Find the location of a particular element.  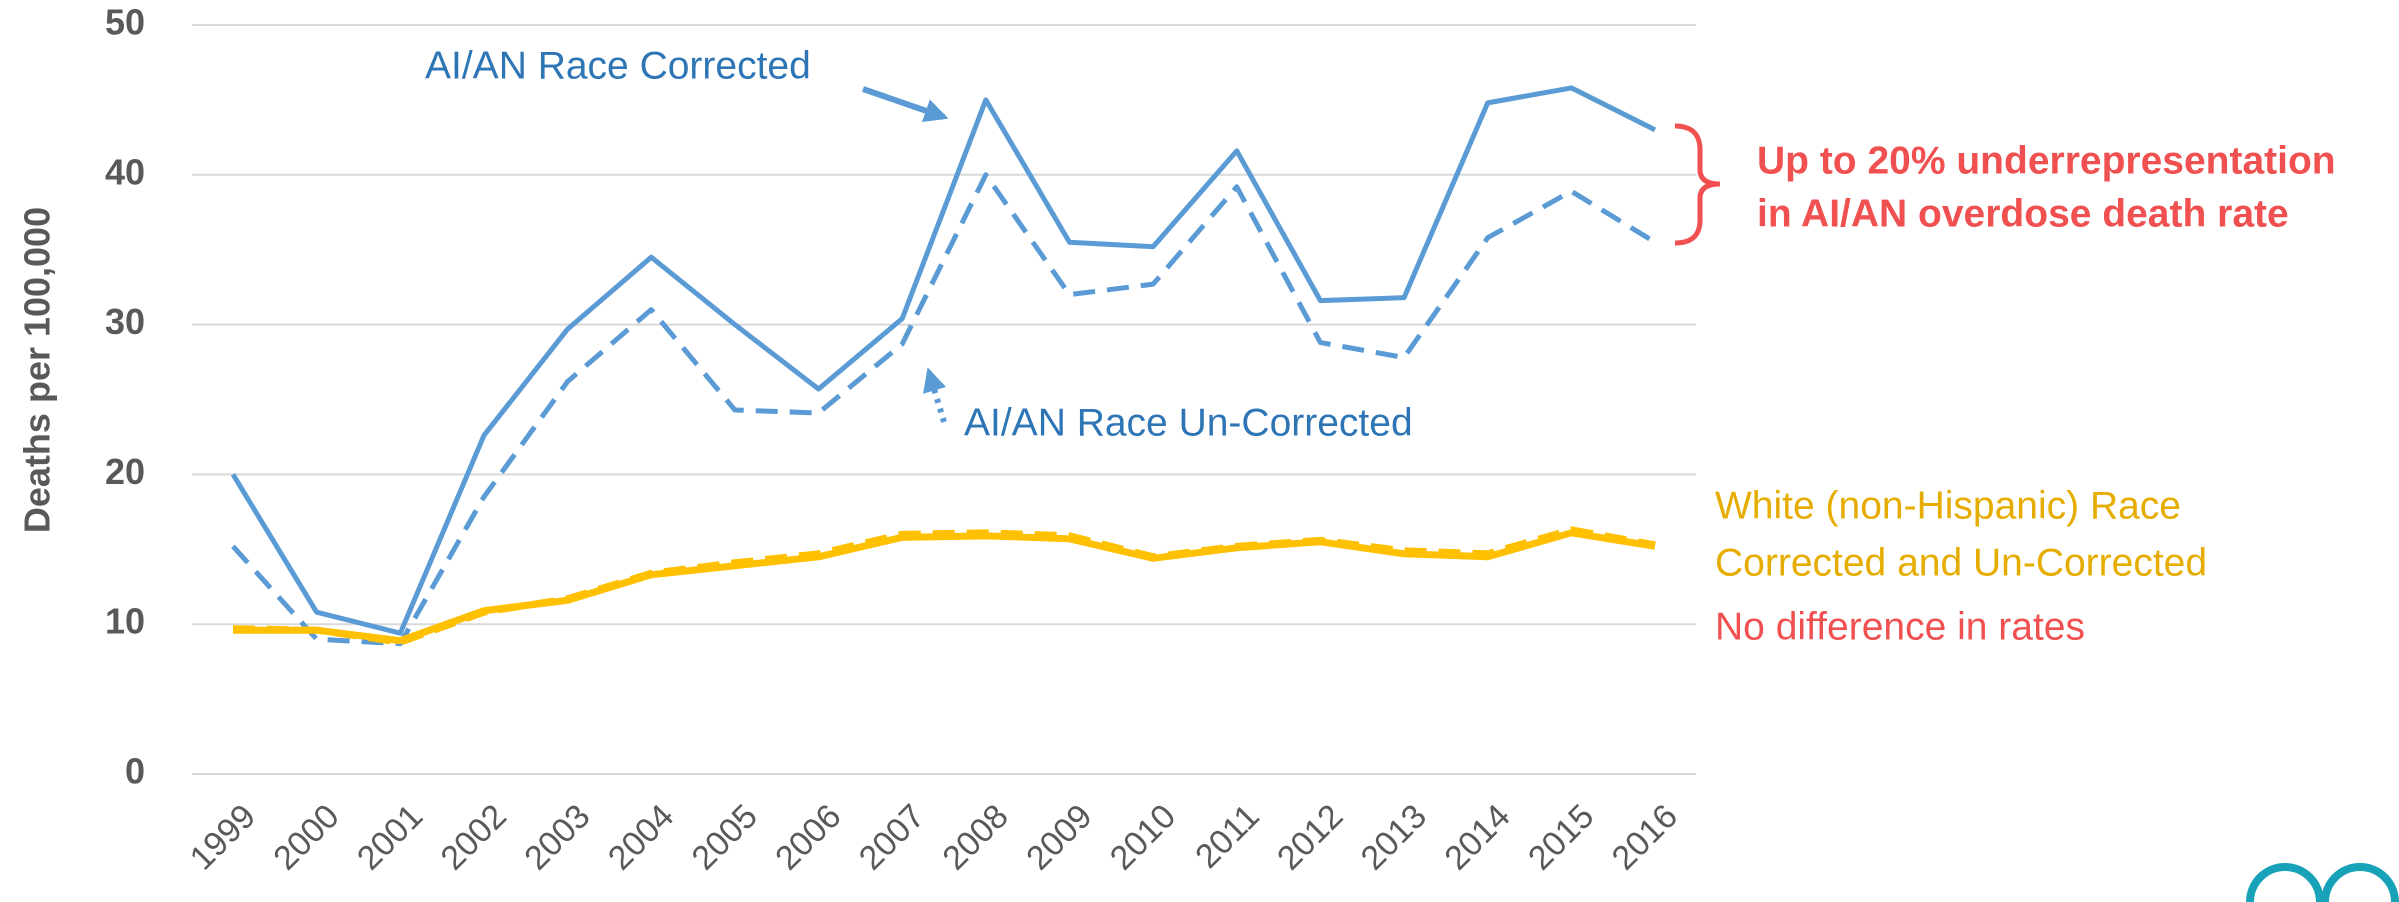

annotation: AI/AN Race Corrected is located at coordinates (618, 65).